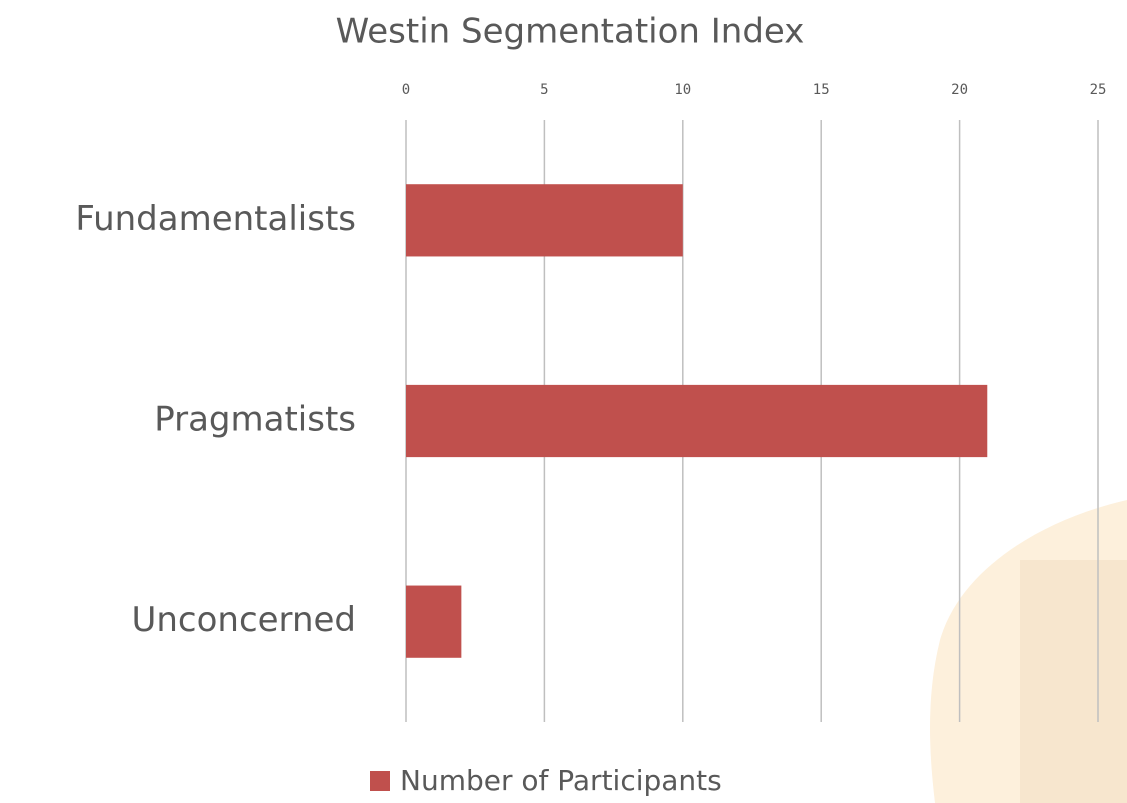  What do you see at coordinates (682, 90) in the screenshot?
I see `x-tick-label: 10` at bounding box center [682, 90].